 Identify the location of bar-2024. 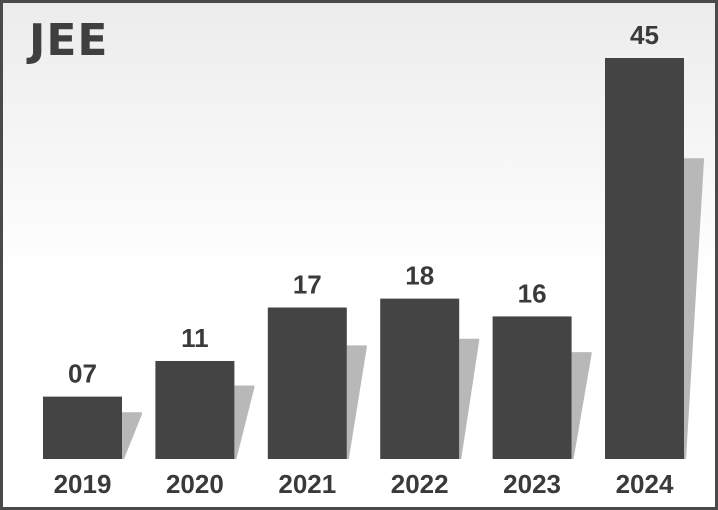
(644, 258).